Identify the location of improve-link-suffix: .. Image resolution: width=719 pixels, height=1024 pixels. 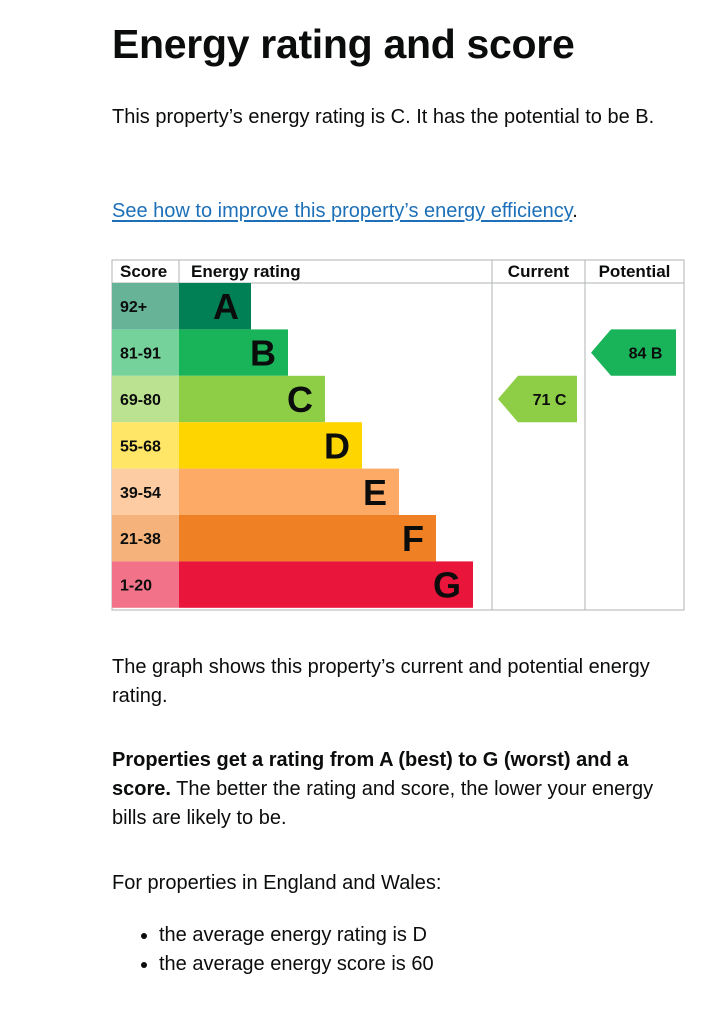
(575, 211).